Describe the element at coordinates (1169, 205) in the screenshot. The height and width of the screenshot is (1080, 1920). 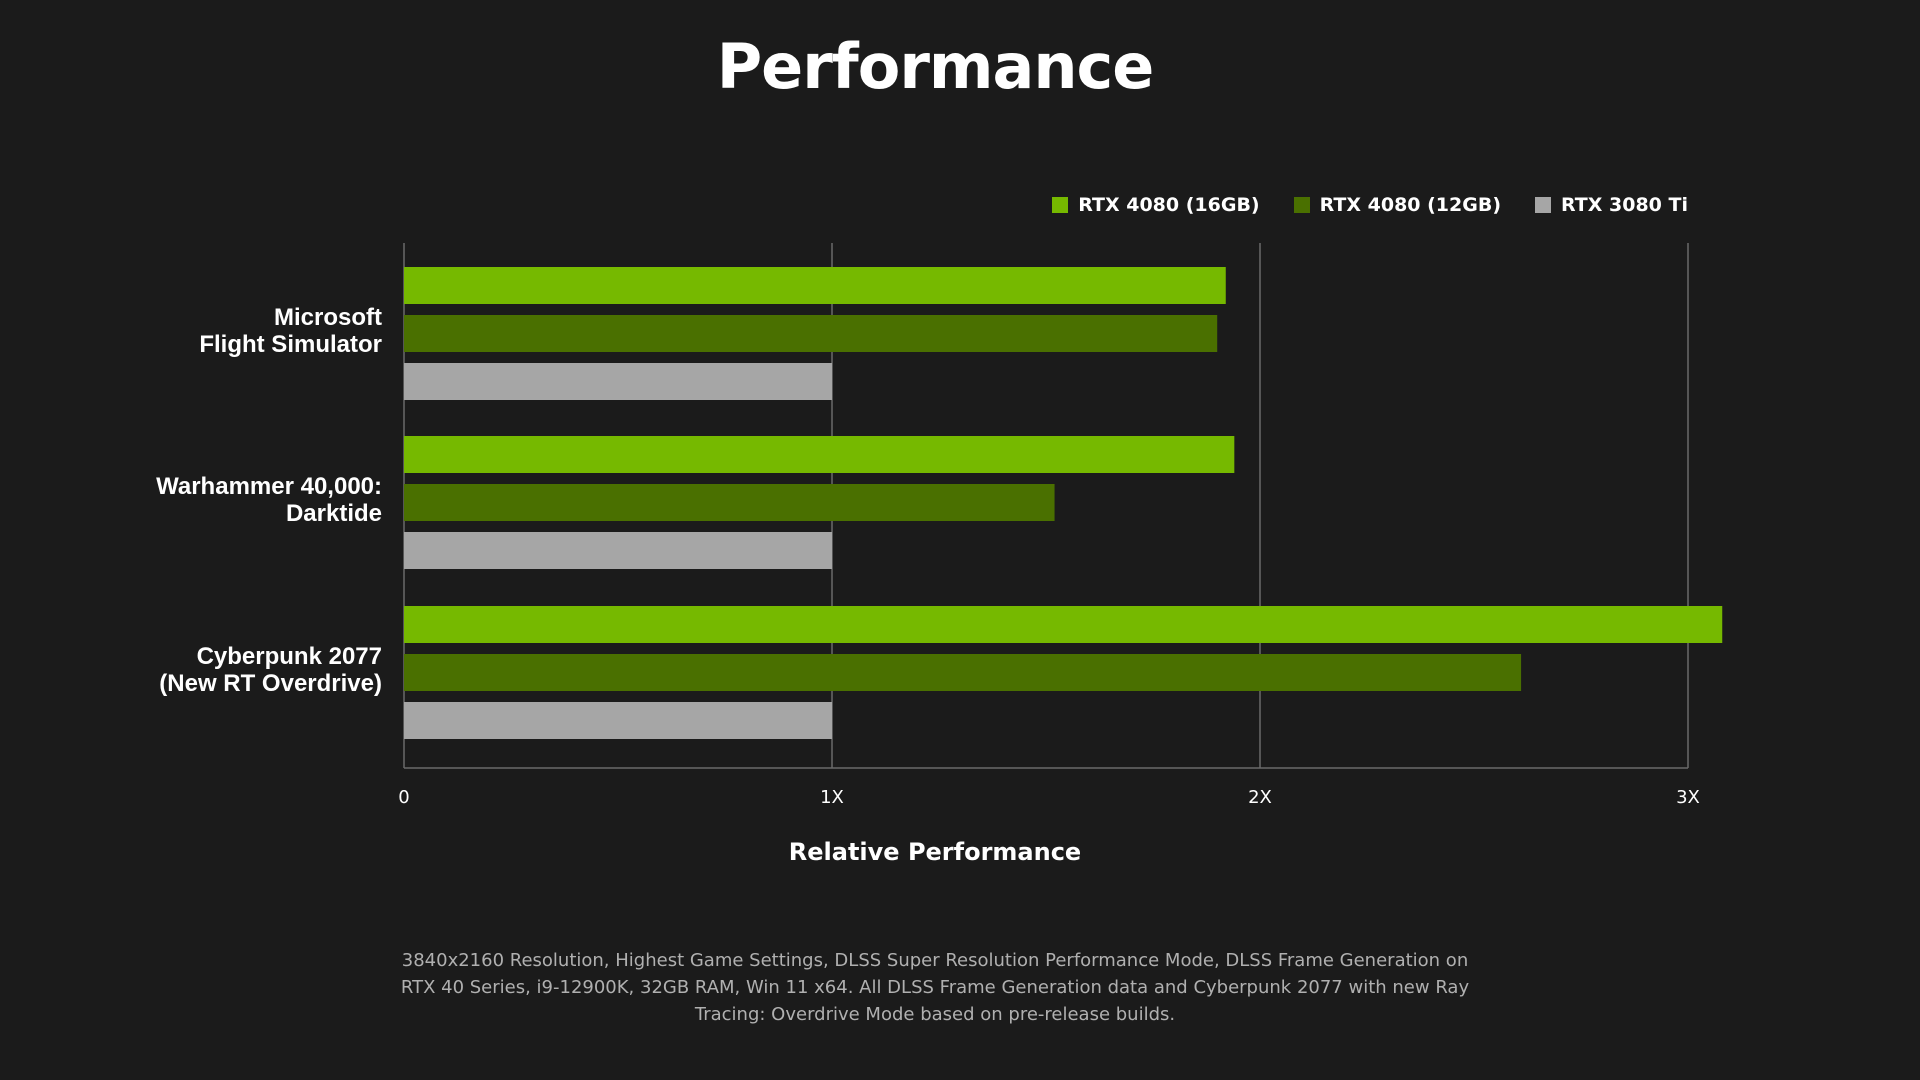
I see `legend-label-1: RTX 4080 (16GB)` at that location.